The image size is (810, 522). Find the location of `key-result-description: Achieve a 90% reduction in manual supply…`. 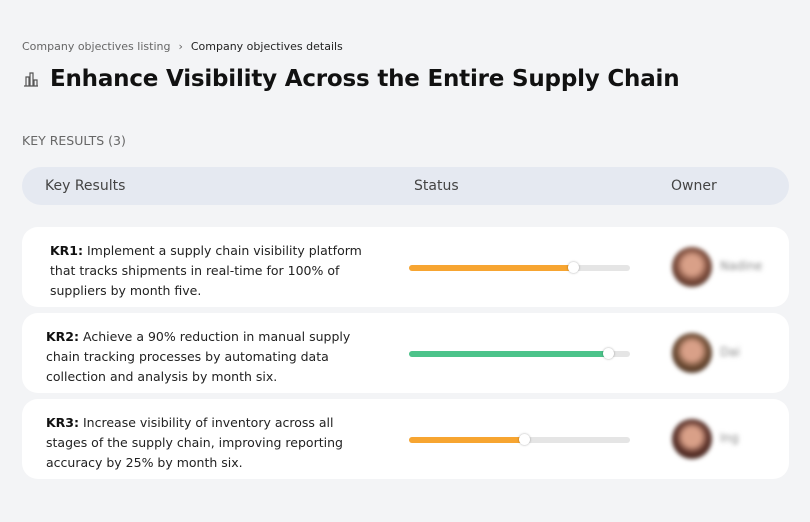

key-result-description: Achieve a 90% reduction in manual supply… is located at coordinates (198, 356).